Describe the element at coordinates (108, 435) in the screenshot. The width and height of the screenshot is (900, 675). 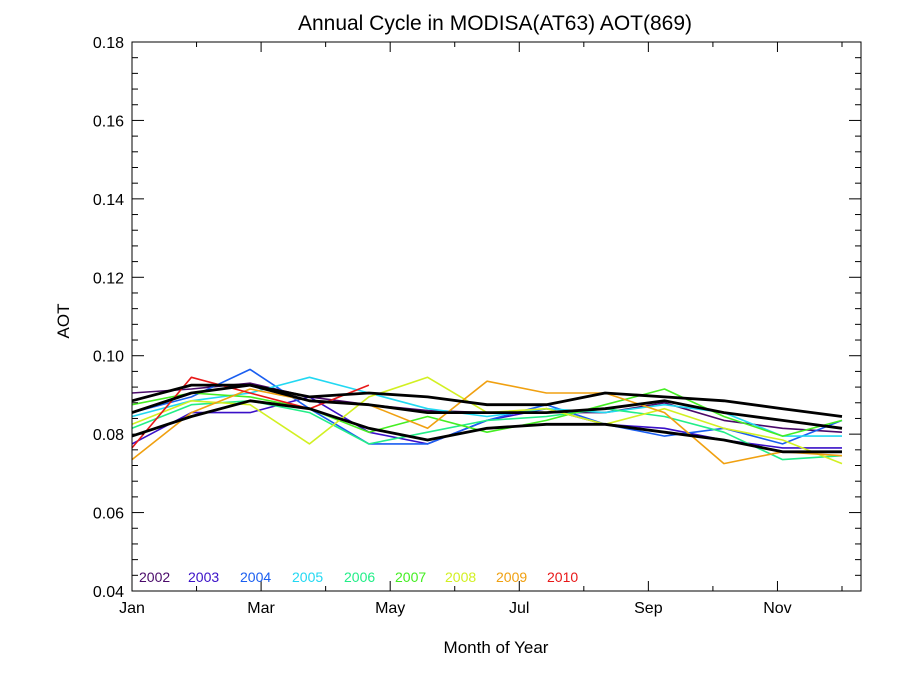
I see `y-tick-label: 0.08` at that location.